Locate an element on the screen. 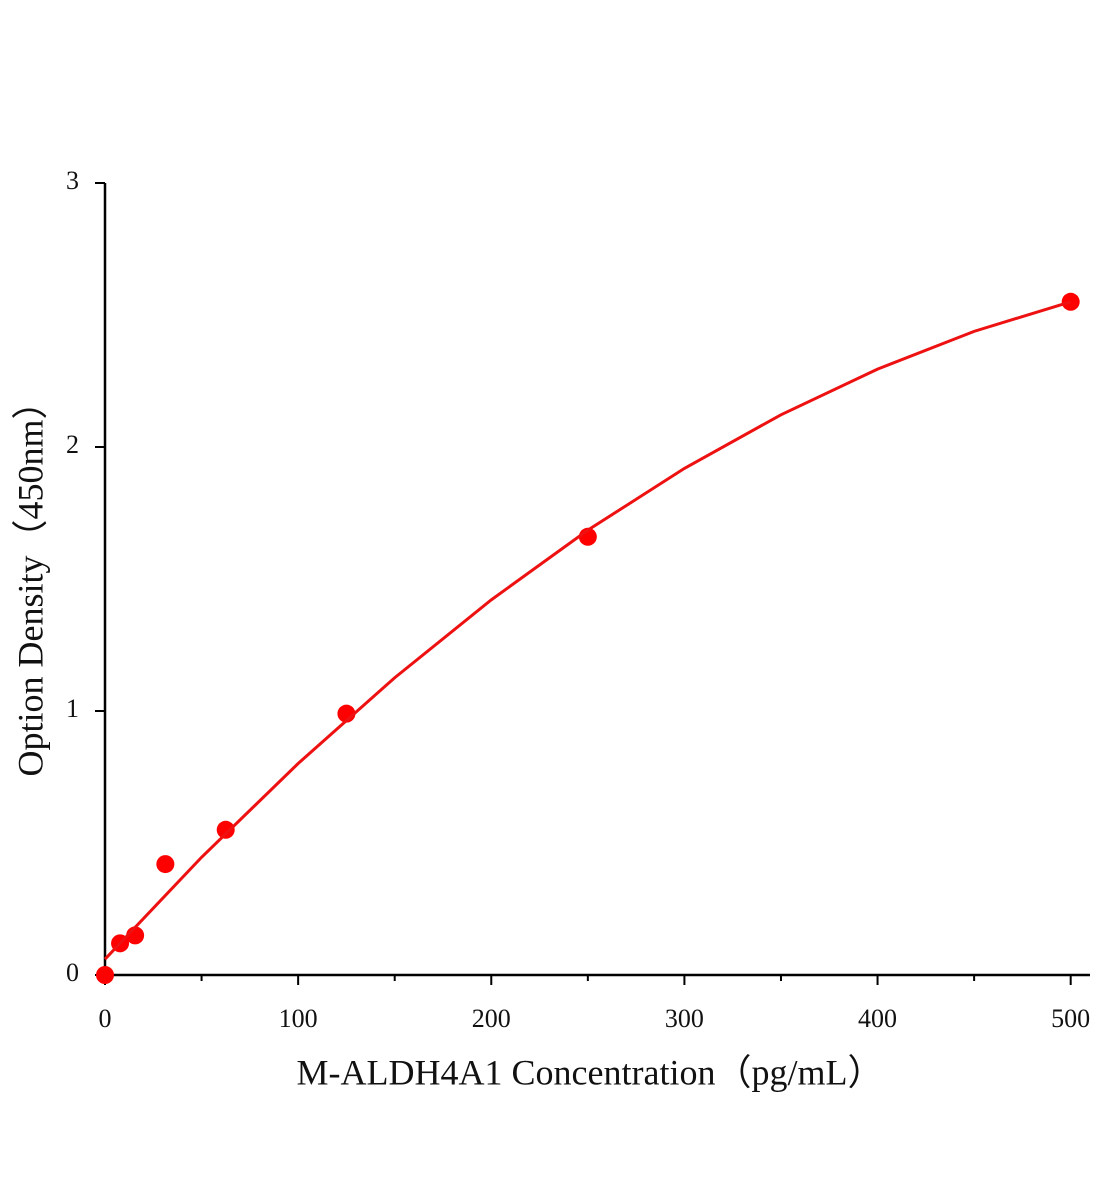 Image resolution: width=1104 pixels, height=1200 pixels. x-tick-label: 300 is located at coordinates (684, 1018).